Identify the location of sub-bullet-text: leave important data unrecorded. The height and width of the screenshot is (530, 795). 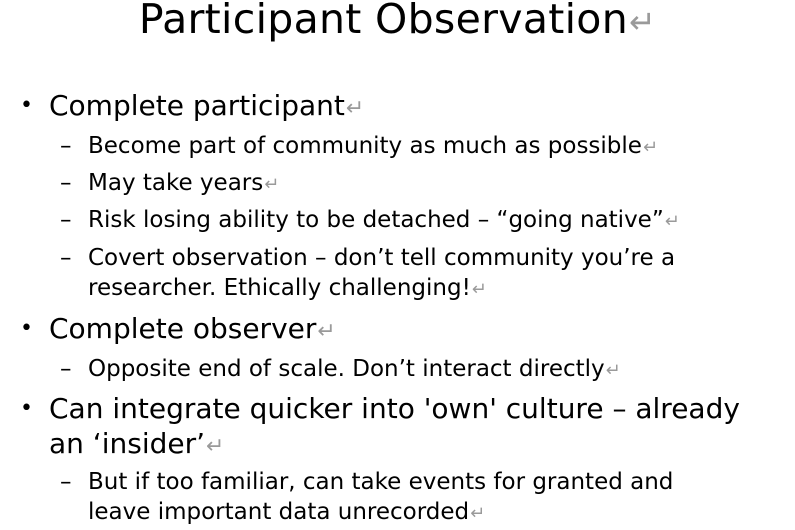
(279, 512).